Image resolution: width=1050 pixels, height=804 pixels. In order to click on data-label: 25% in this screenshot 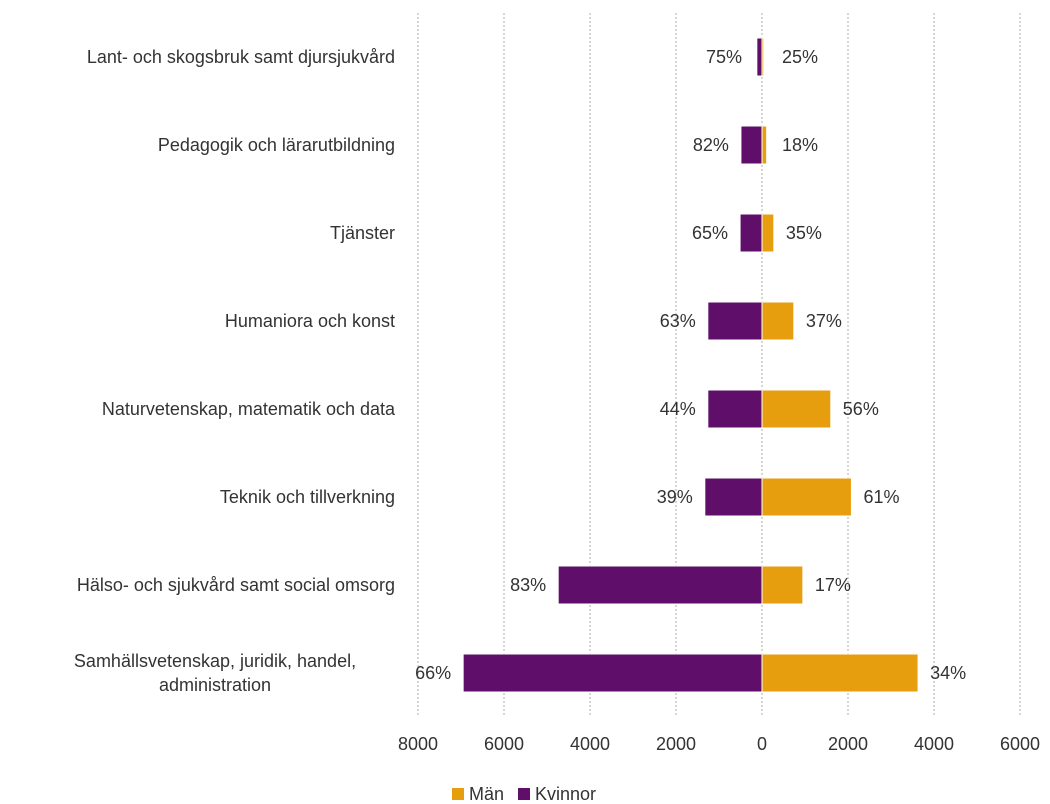, I will do `click(800, 57)`.